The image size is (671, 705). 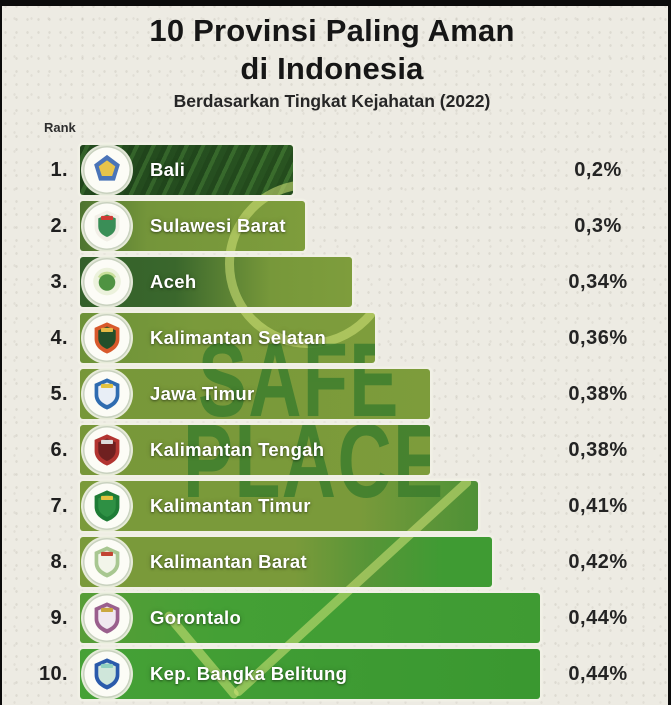 I want to click on frame-border-right, so click(x=669, y=352).